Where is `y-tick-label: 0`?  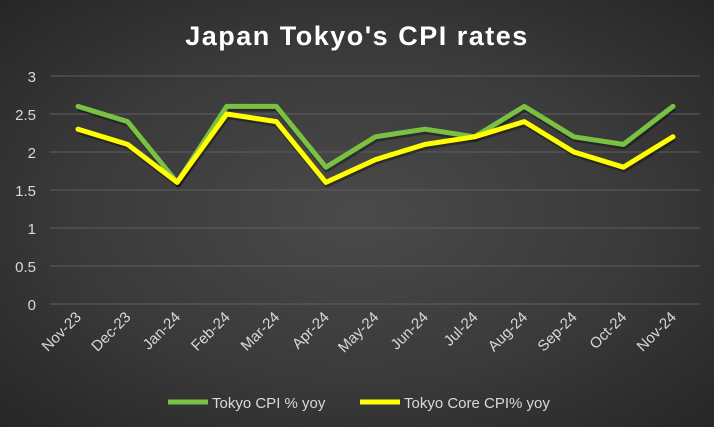
y-tick-label: 0 is located at coordinates (32, 305).